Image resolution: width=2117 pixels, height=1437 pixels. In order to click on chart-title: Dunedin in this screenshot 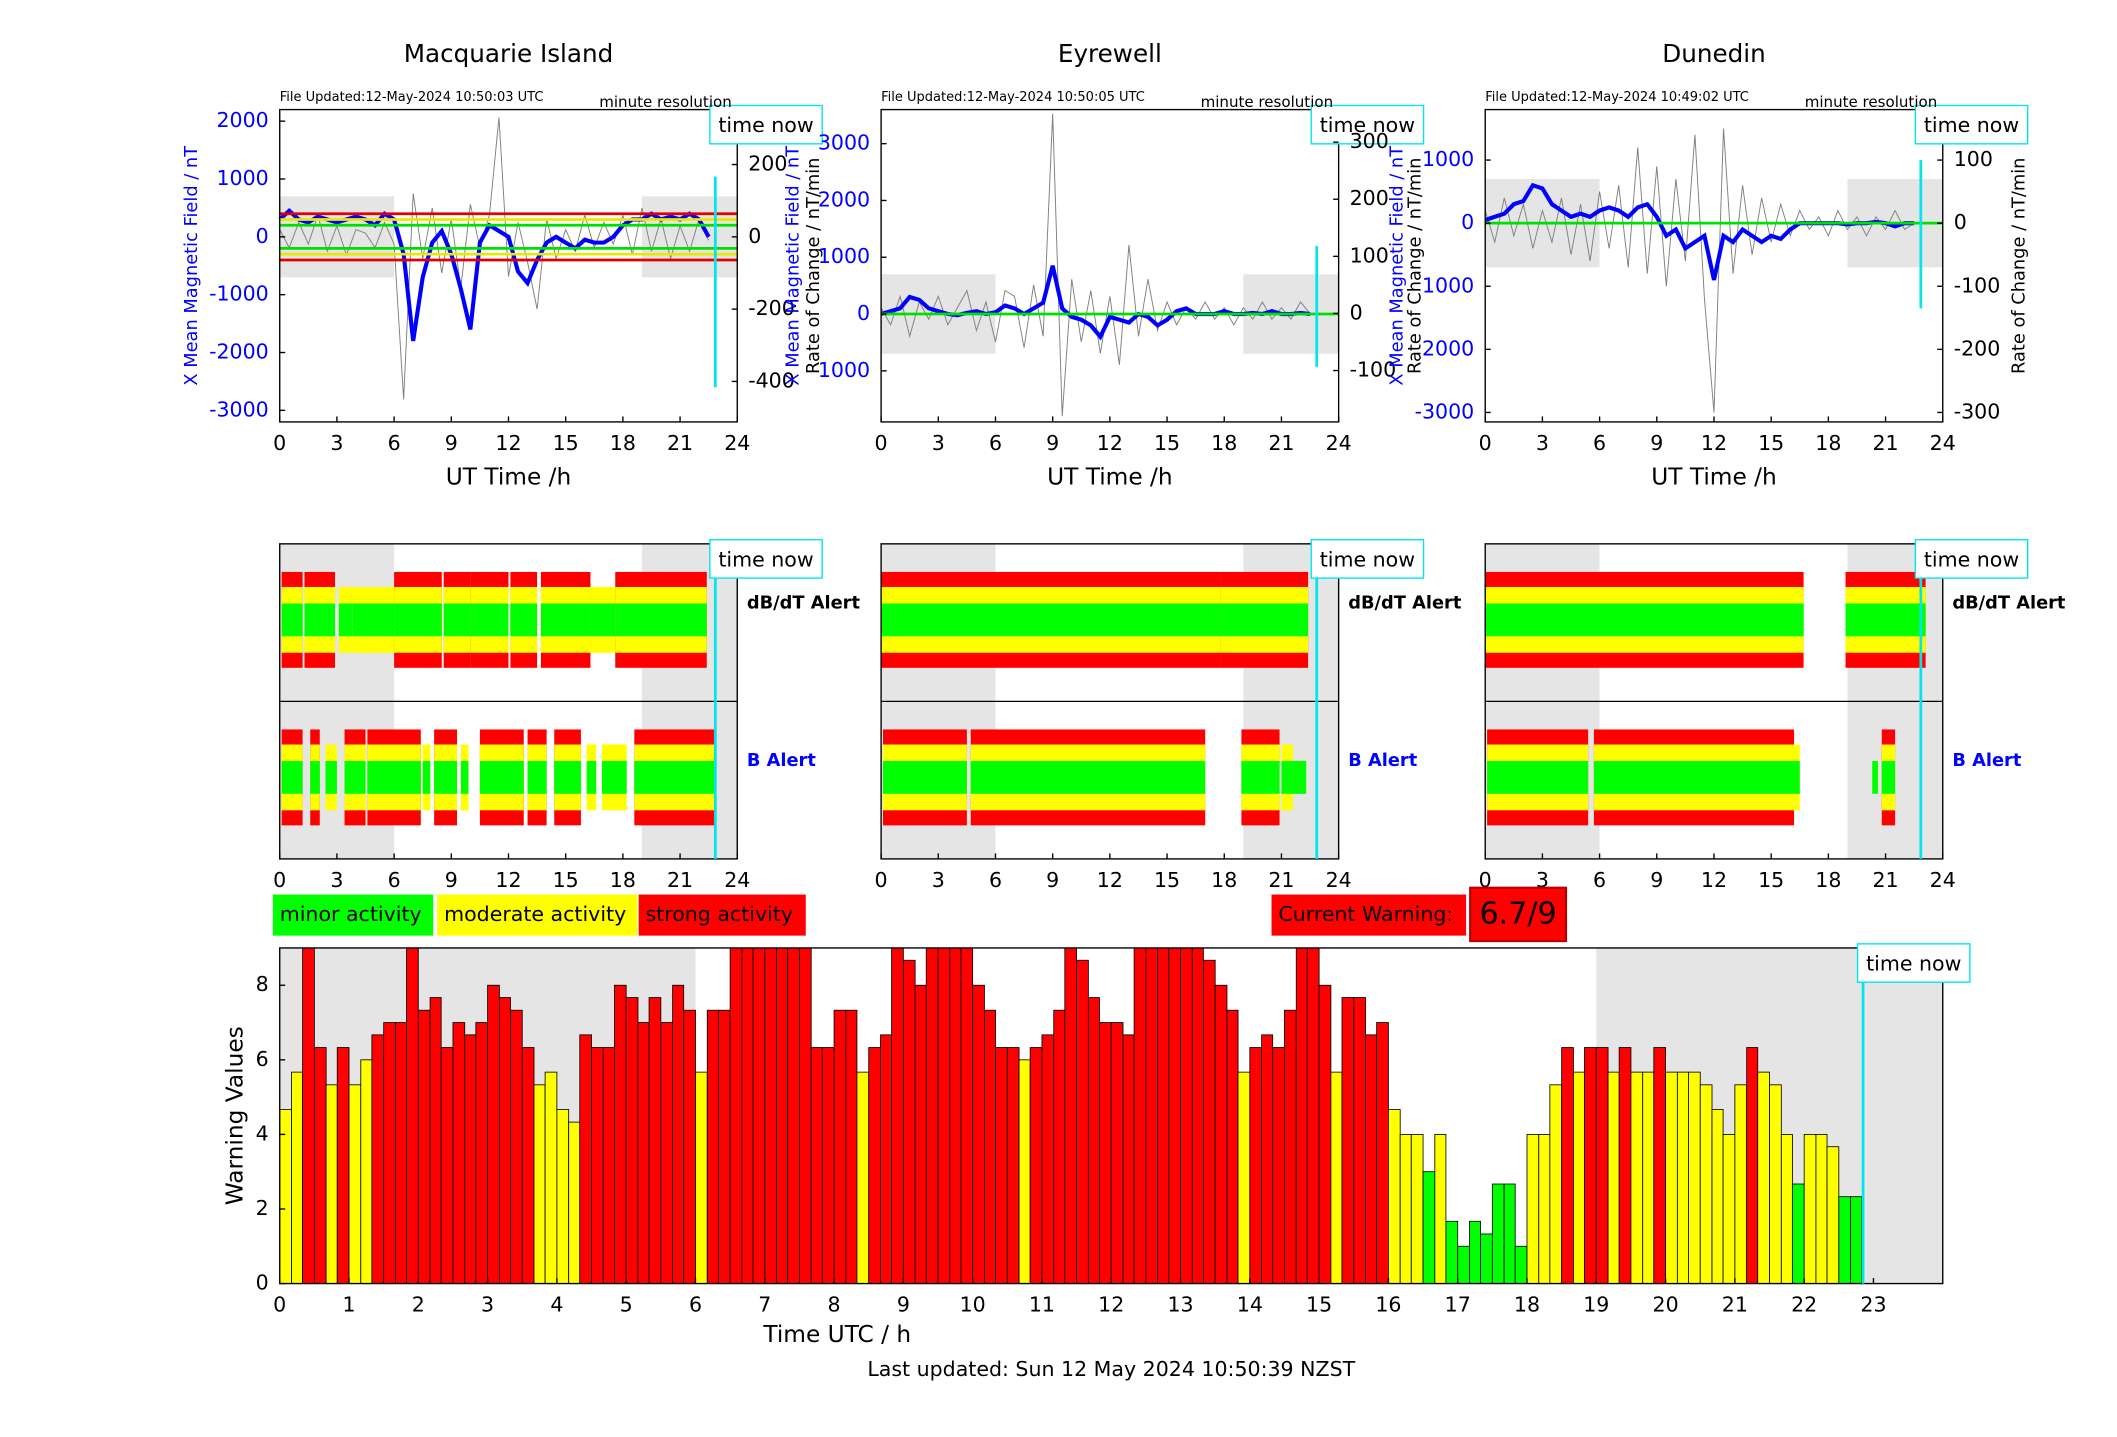, I will do `click(1713, 53)`.